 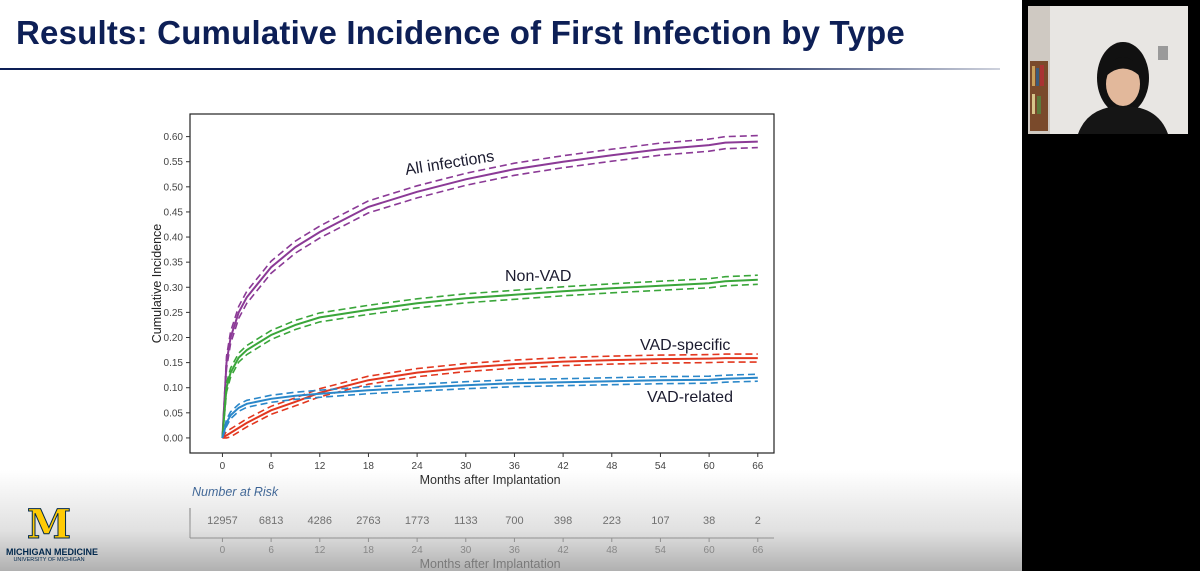 What do you see at coordinates (157, 284) in the screenshot?
I see `y-axis-title: Cumulative Incidence` at bounding box center [157, 284].